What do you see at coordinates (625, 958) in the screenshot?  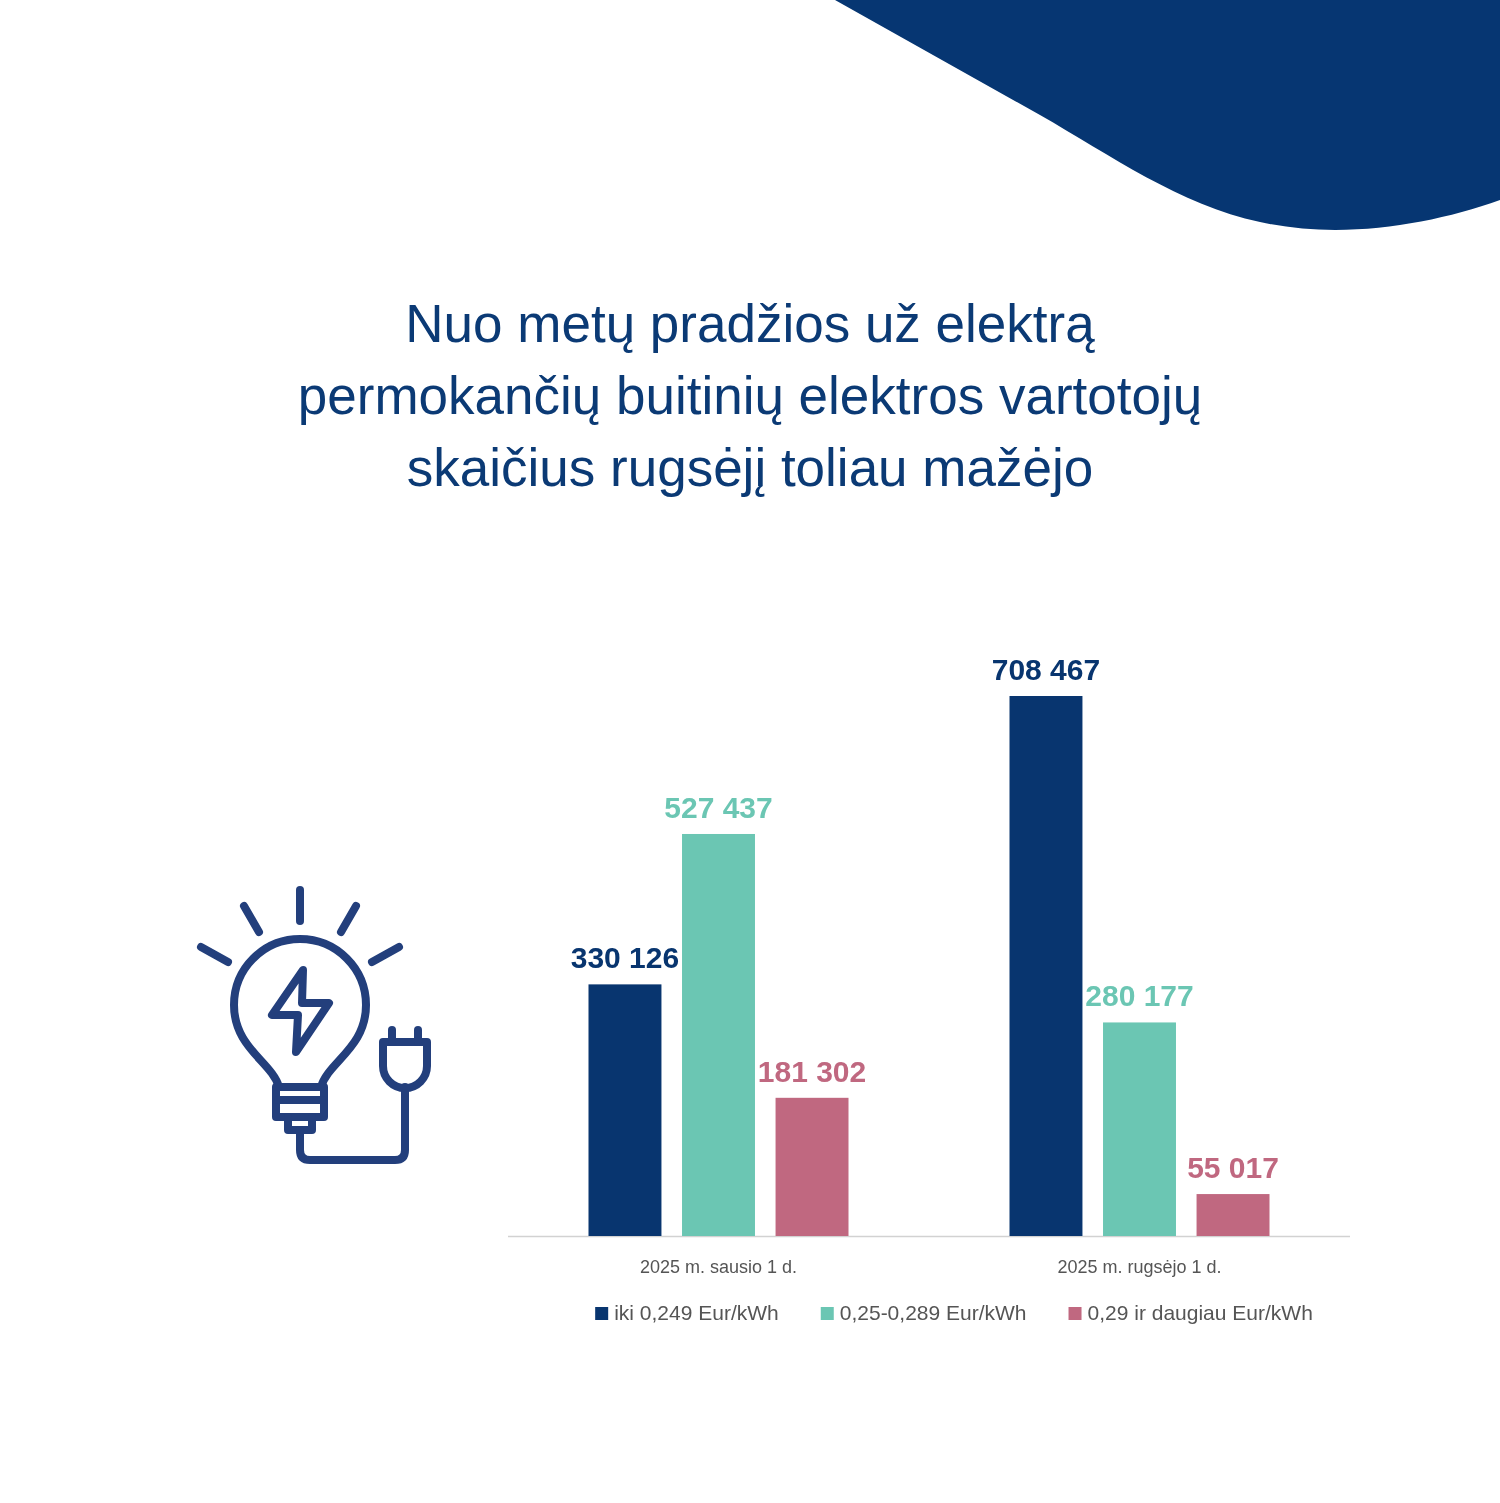 I see `data-label: 330 126` at bounding box center [625, 958].